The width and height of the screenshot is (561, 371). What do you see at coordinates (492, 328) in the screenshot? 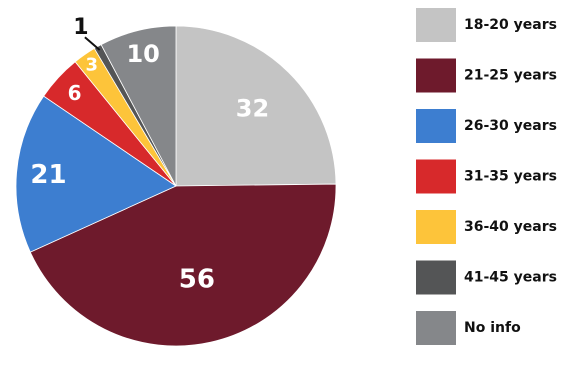
I see `legend-label: No info` at bounding box center [492, 328].